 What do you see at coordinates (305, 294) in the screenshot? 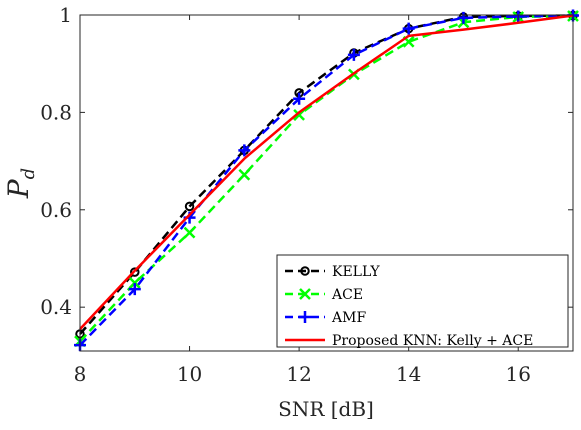
I see `legend-marker-ace` at bounding box center [305, 294].